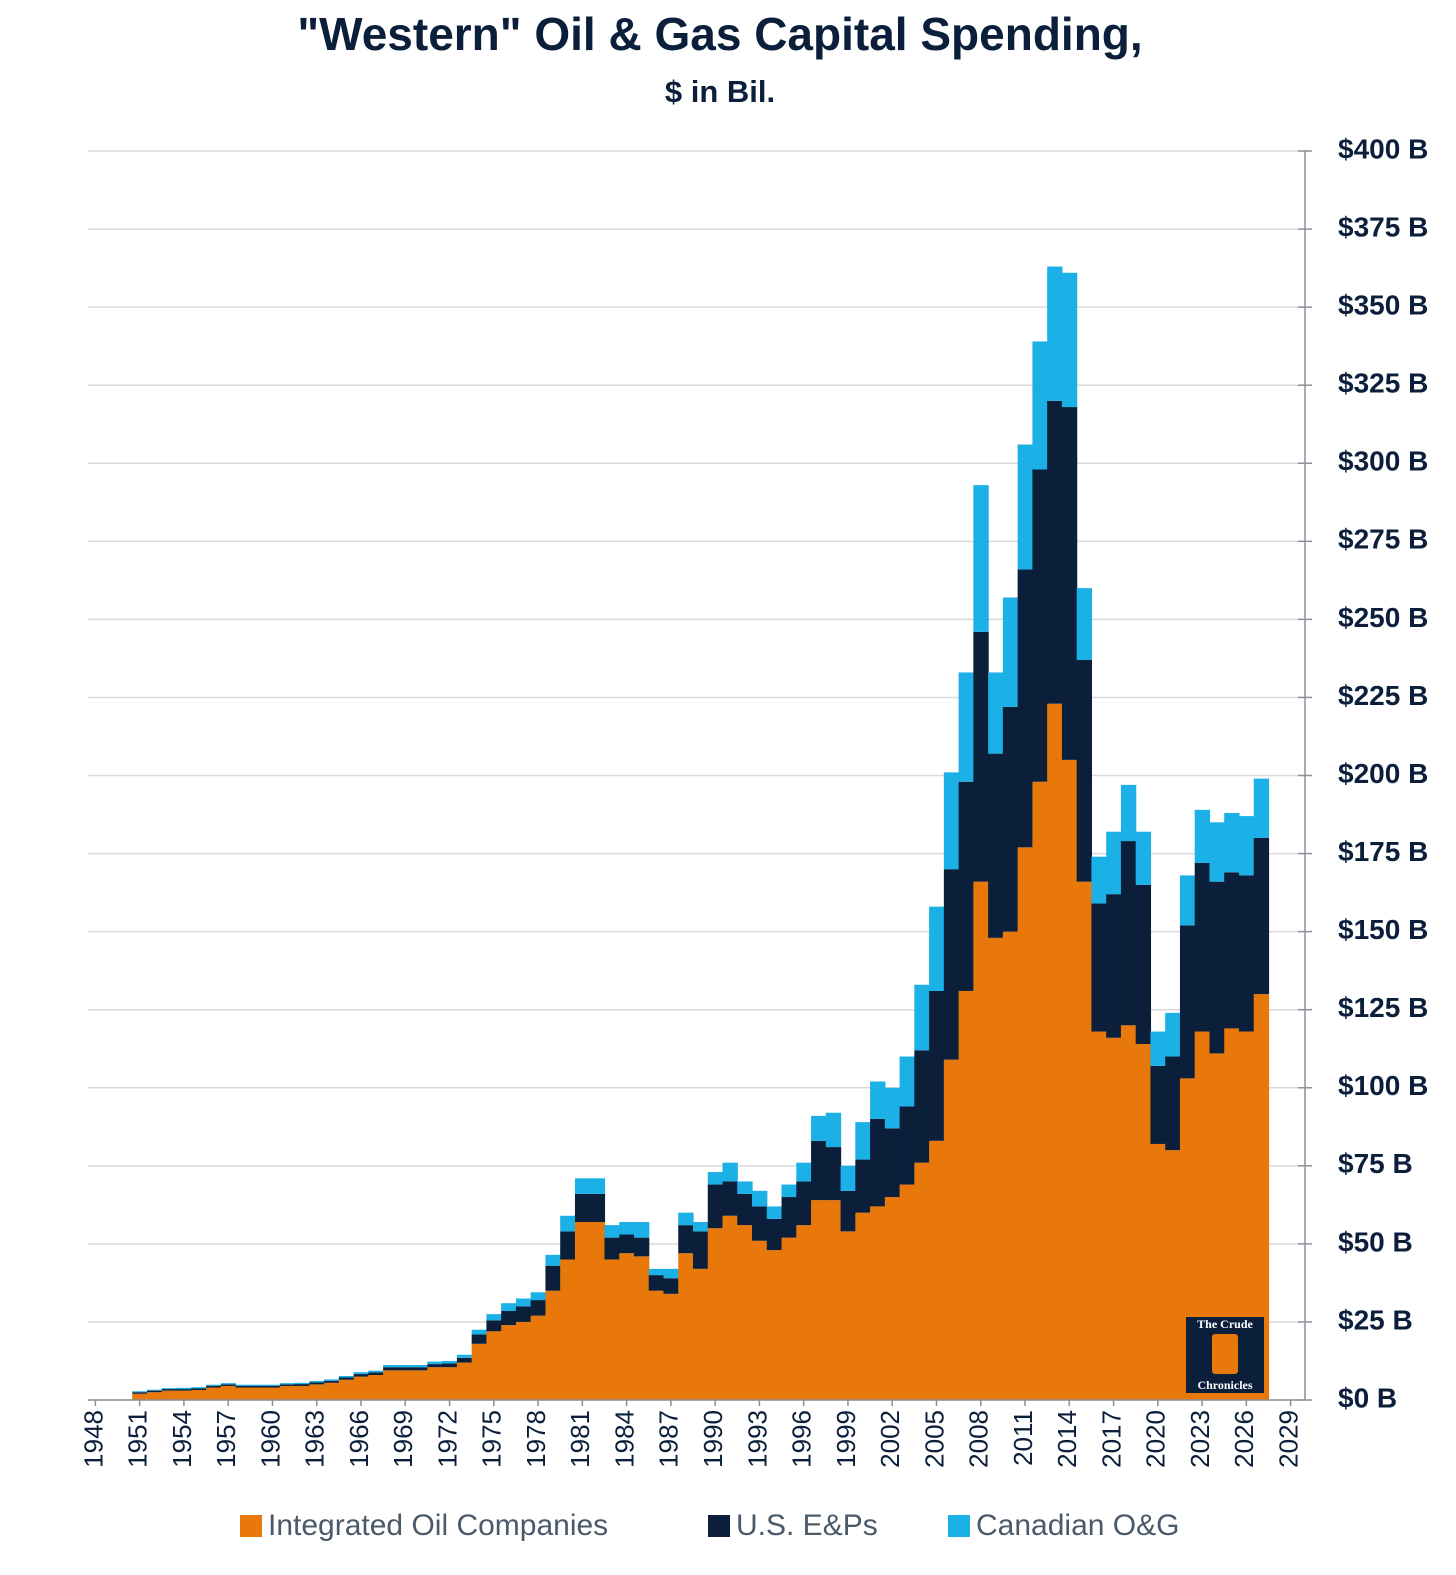 The height and width of the screenshot is (1575, 1456). I want to click on y-tick-label: $225 B, so click(1383, 695).